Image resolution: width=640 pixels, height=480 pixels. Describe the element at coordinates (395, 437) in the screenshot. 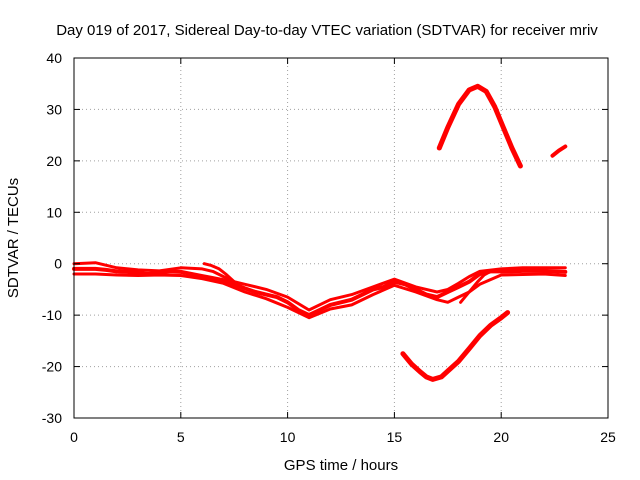

I see `x-tick-label: 15` at that location.